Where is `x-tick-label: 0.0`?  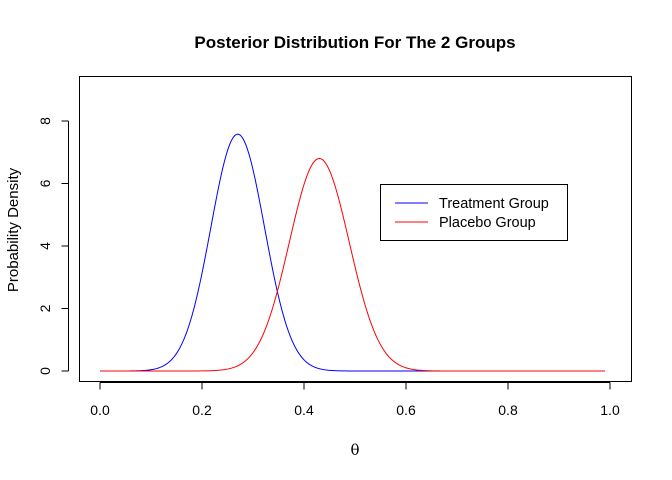 x-tick-label: 0.0 is located at coordinates (100, 410).